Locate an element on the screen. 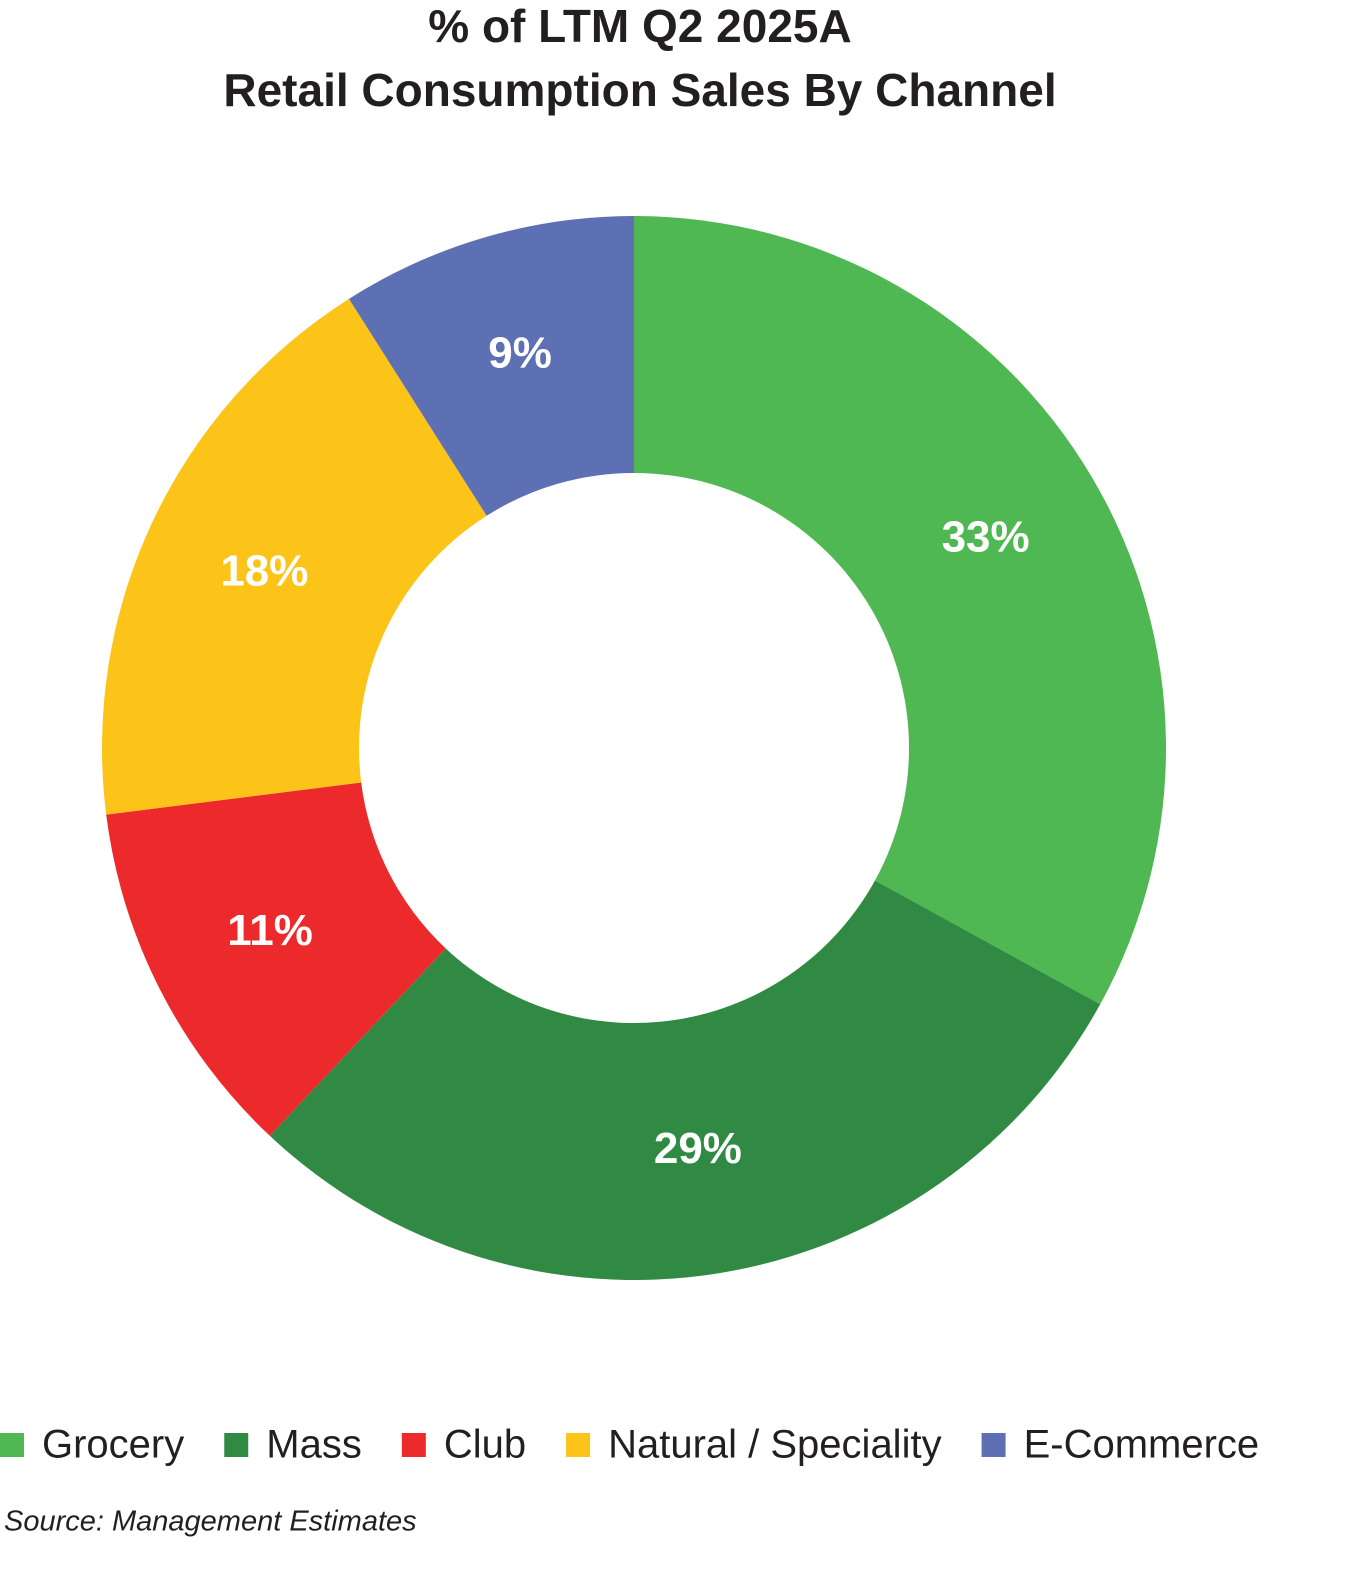  legend-label: Grocery is located at coordinates (113, 1445).